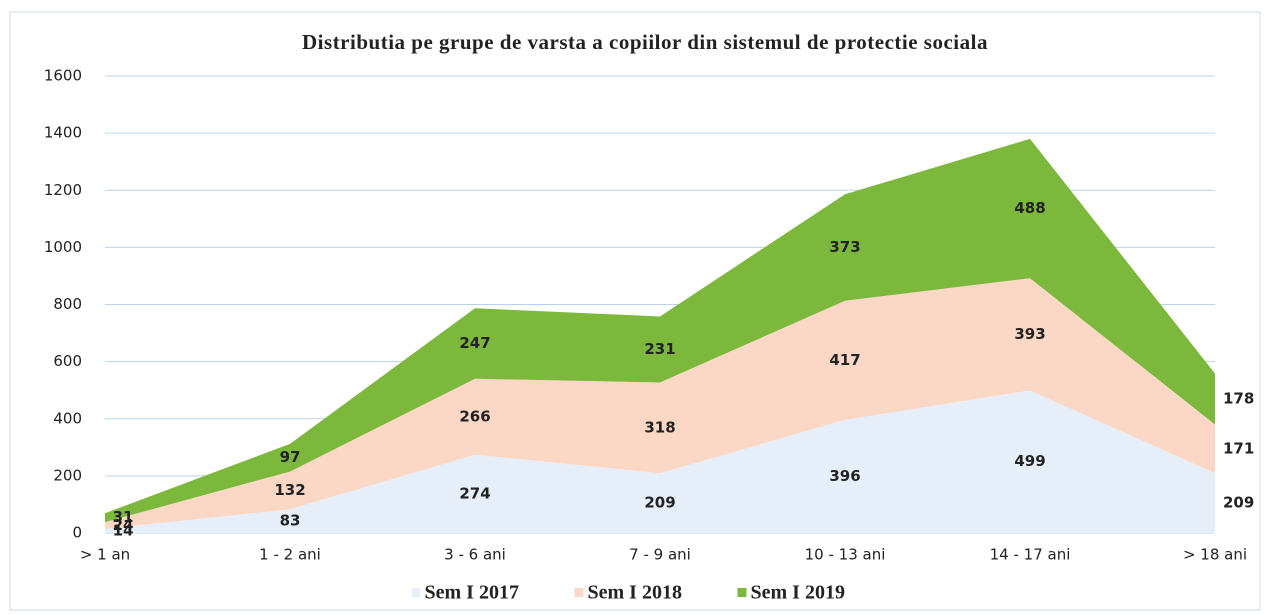 The height and width of the screenshot is (615, 1272). What do you see at coordinates (844, 476) in the screenshot?
I see `data-label: 396` at bounding box center [844, 476].